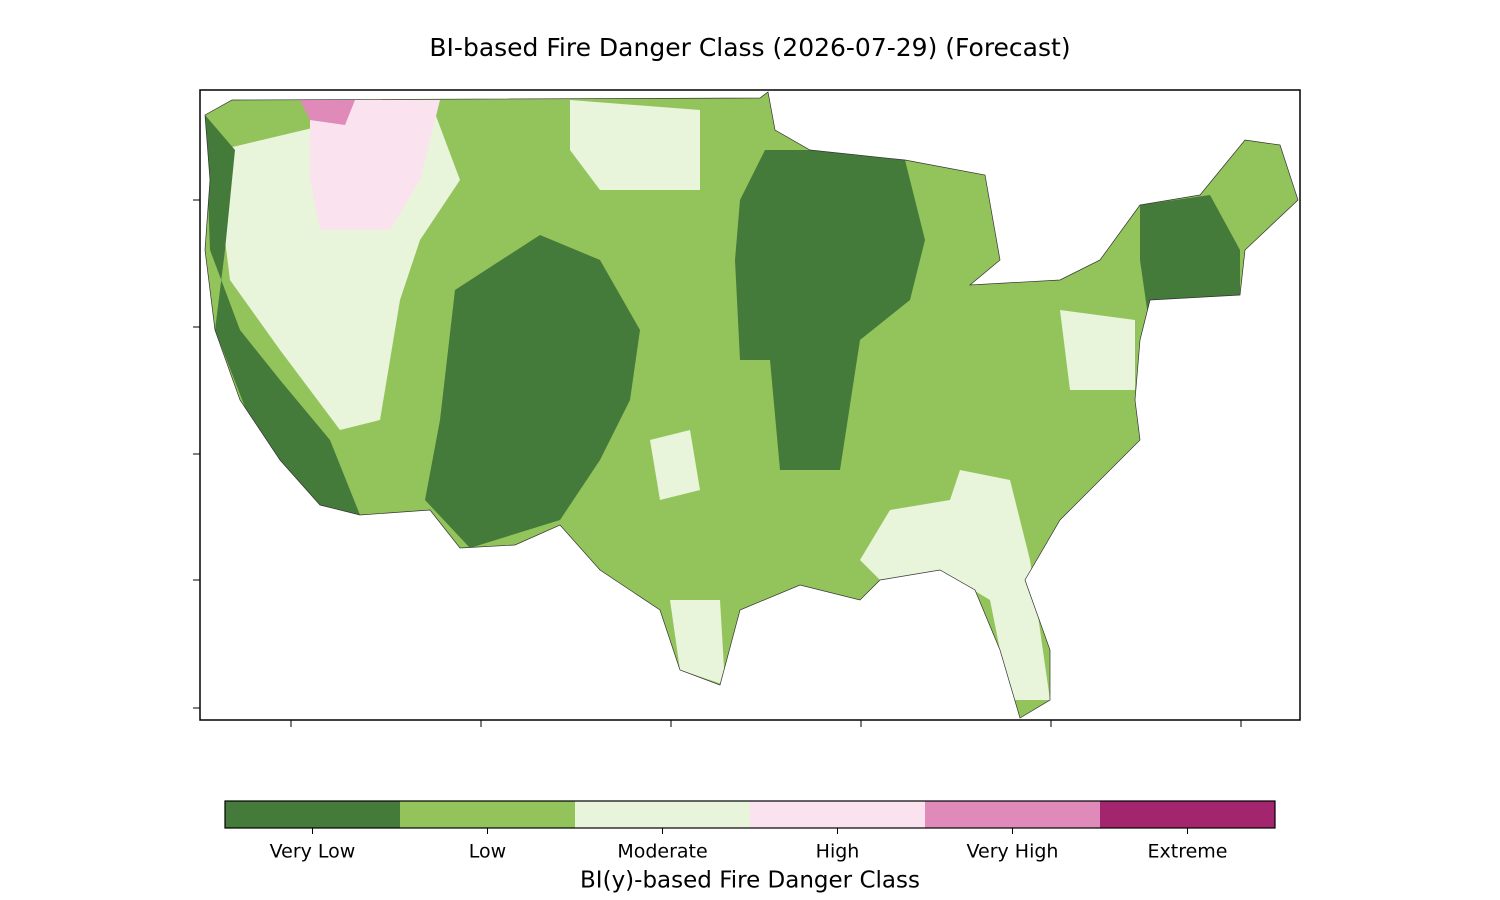 Image resolution: width=1500 pixels, height=900 pixels. I want to click on colorbar: Very Low Low Moderate High Very High Extreme, so click(750, 831).